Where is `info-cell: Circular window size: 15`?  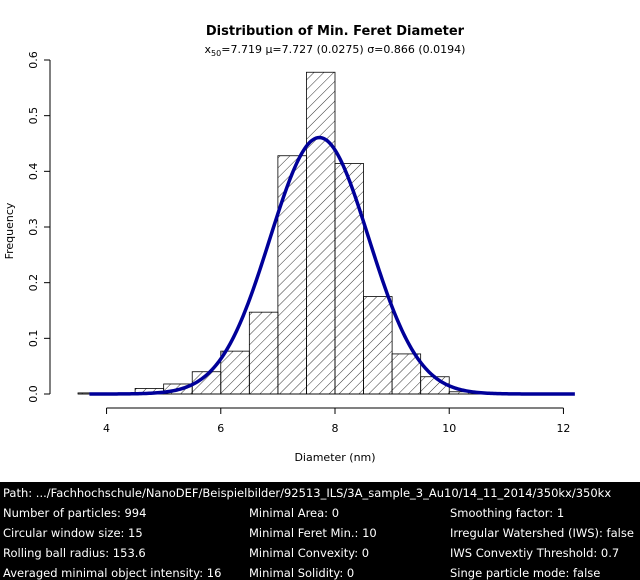
info-cell: Circular window size: 15 is located at coordinates (73, 533).